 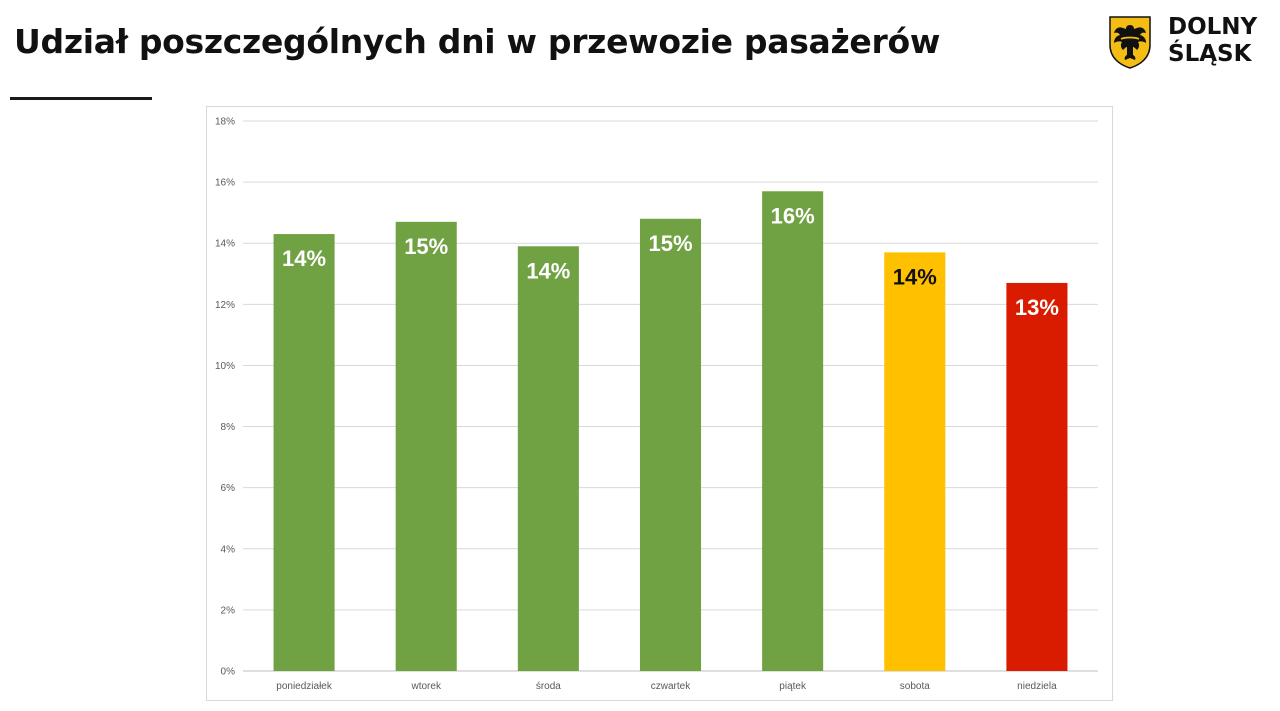 I want to click on data-label: 16%, so click(x=793, y=215).